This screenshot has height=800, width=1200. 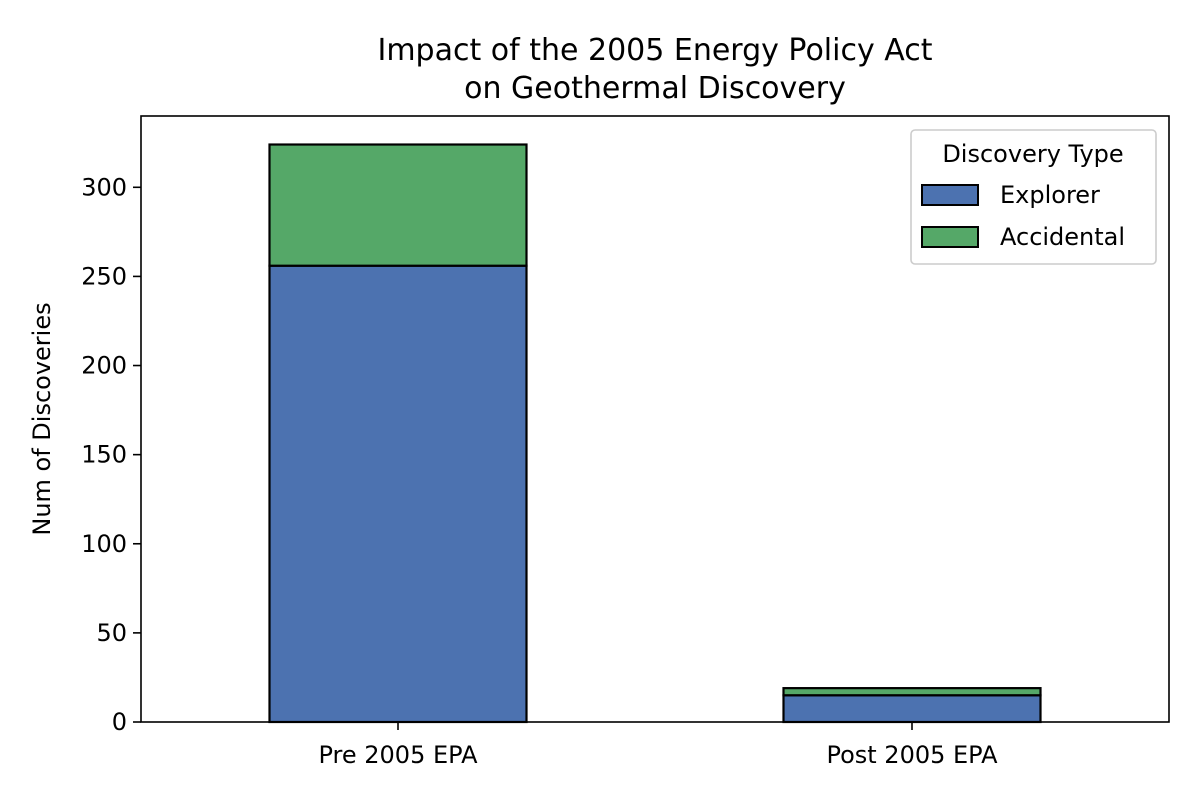 What do you see at coordinates (104, 455) in the screenshot?
I see `y-tick-label: 150` at bounding box center [104, 455].